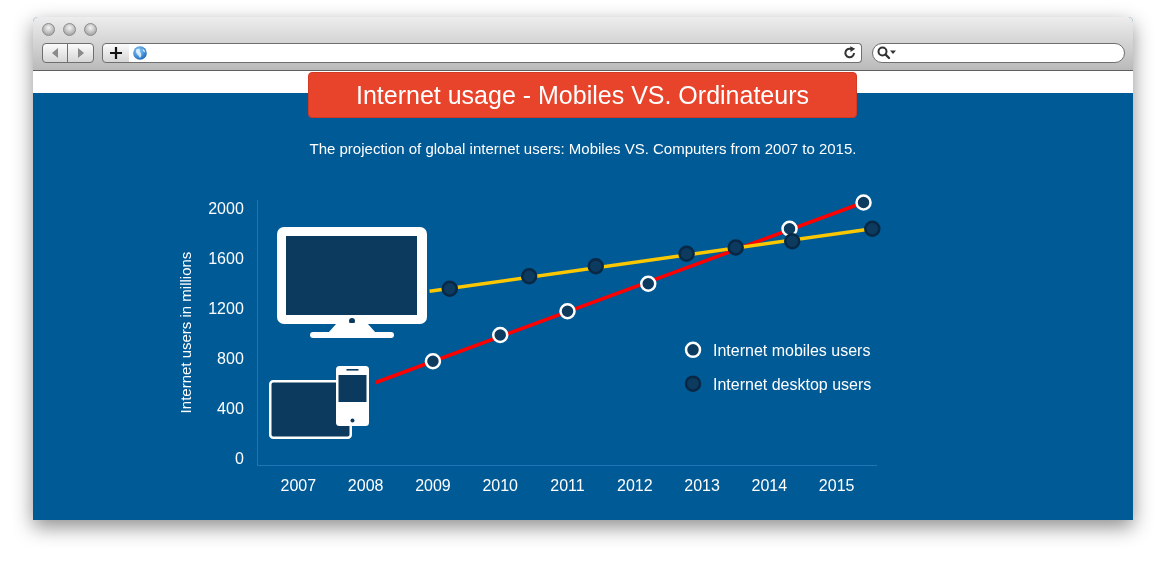  What do you see at coordinates (365, 486) in the screenshot?
I see `x-tick-label: 2008` at bounding box center [365, 486].